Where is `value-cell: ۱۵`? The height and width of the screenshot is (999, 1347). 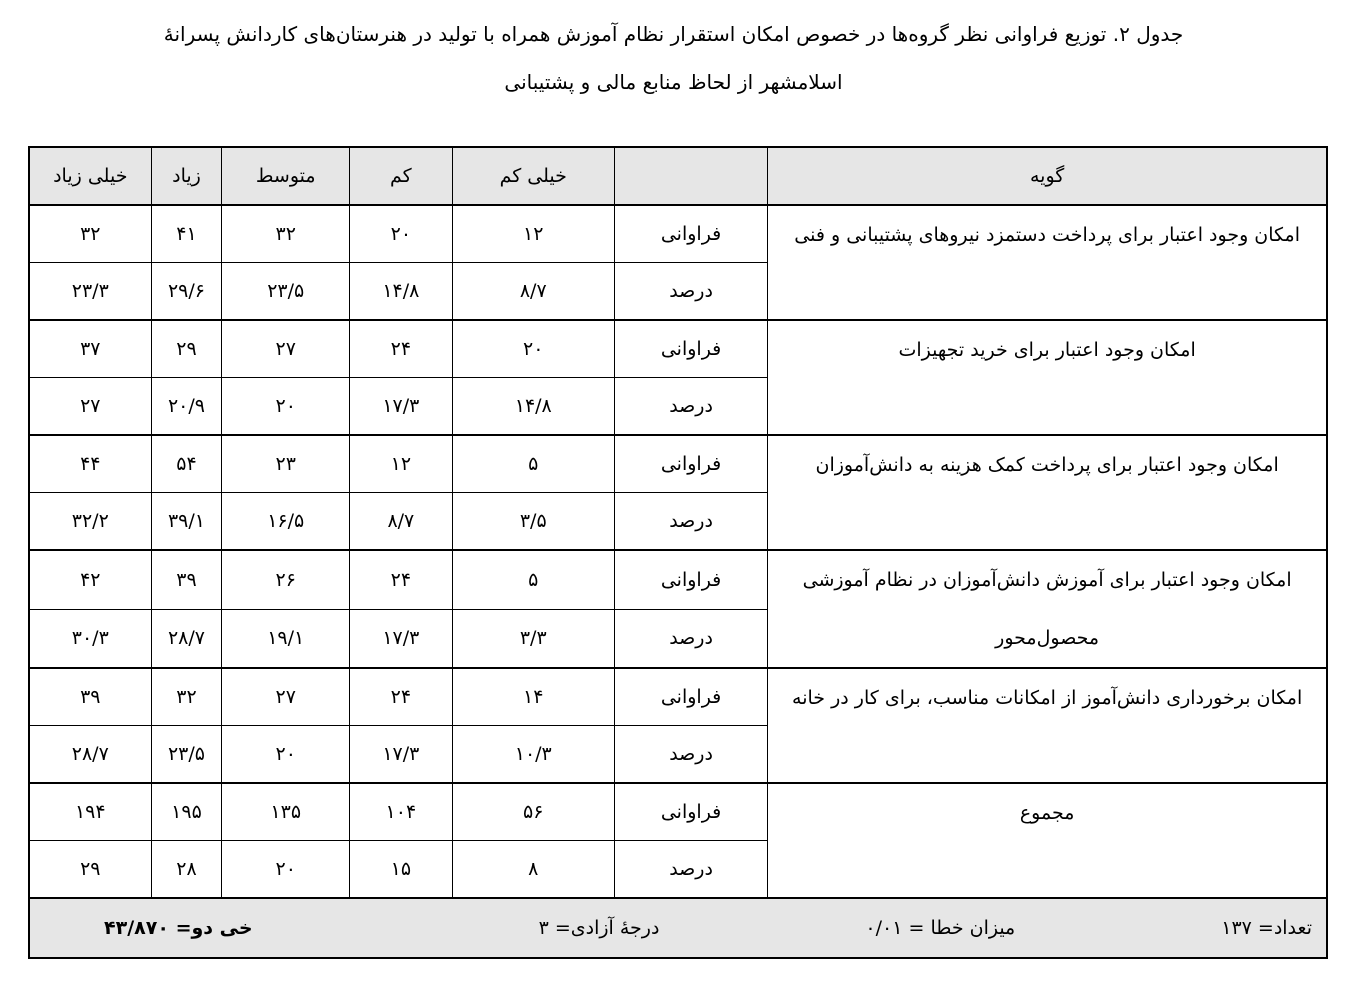 value-cell: ۱۵ is located at coordinates (401, 869).